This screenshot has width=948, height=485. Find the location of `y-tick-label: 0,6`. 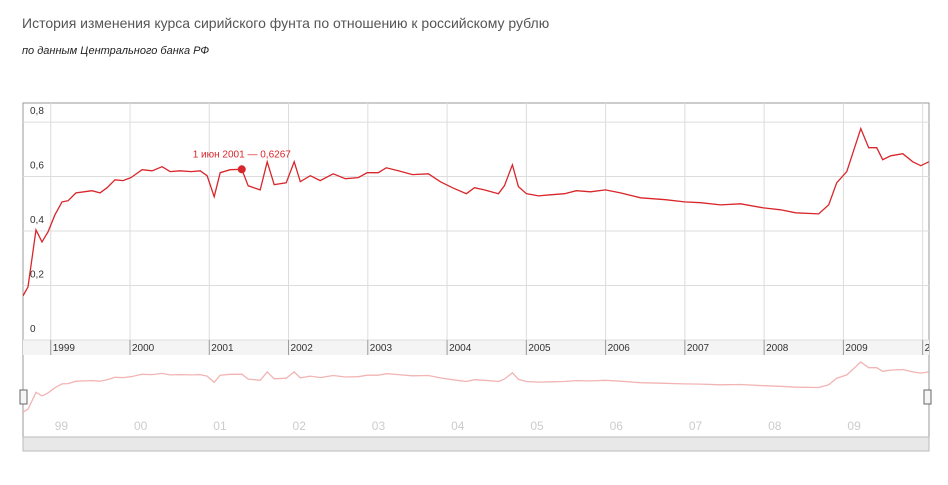

y-tick-label: 0,6 is located at coordinates (37, 166).